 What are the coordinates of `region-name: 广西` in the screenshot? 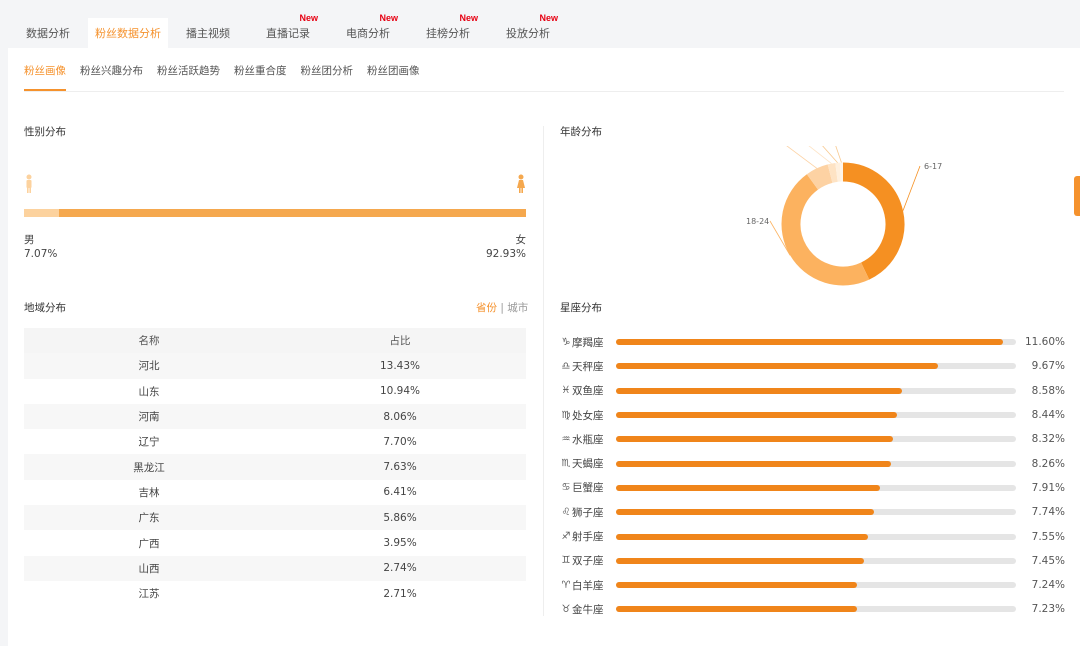 It's located at (149, 543).